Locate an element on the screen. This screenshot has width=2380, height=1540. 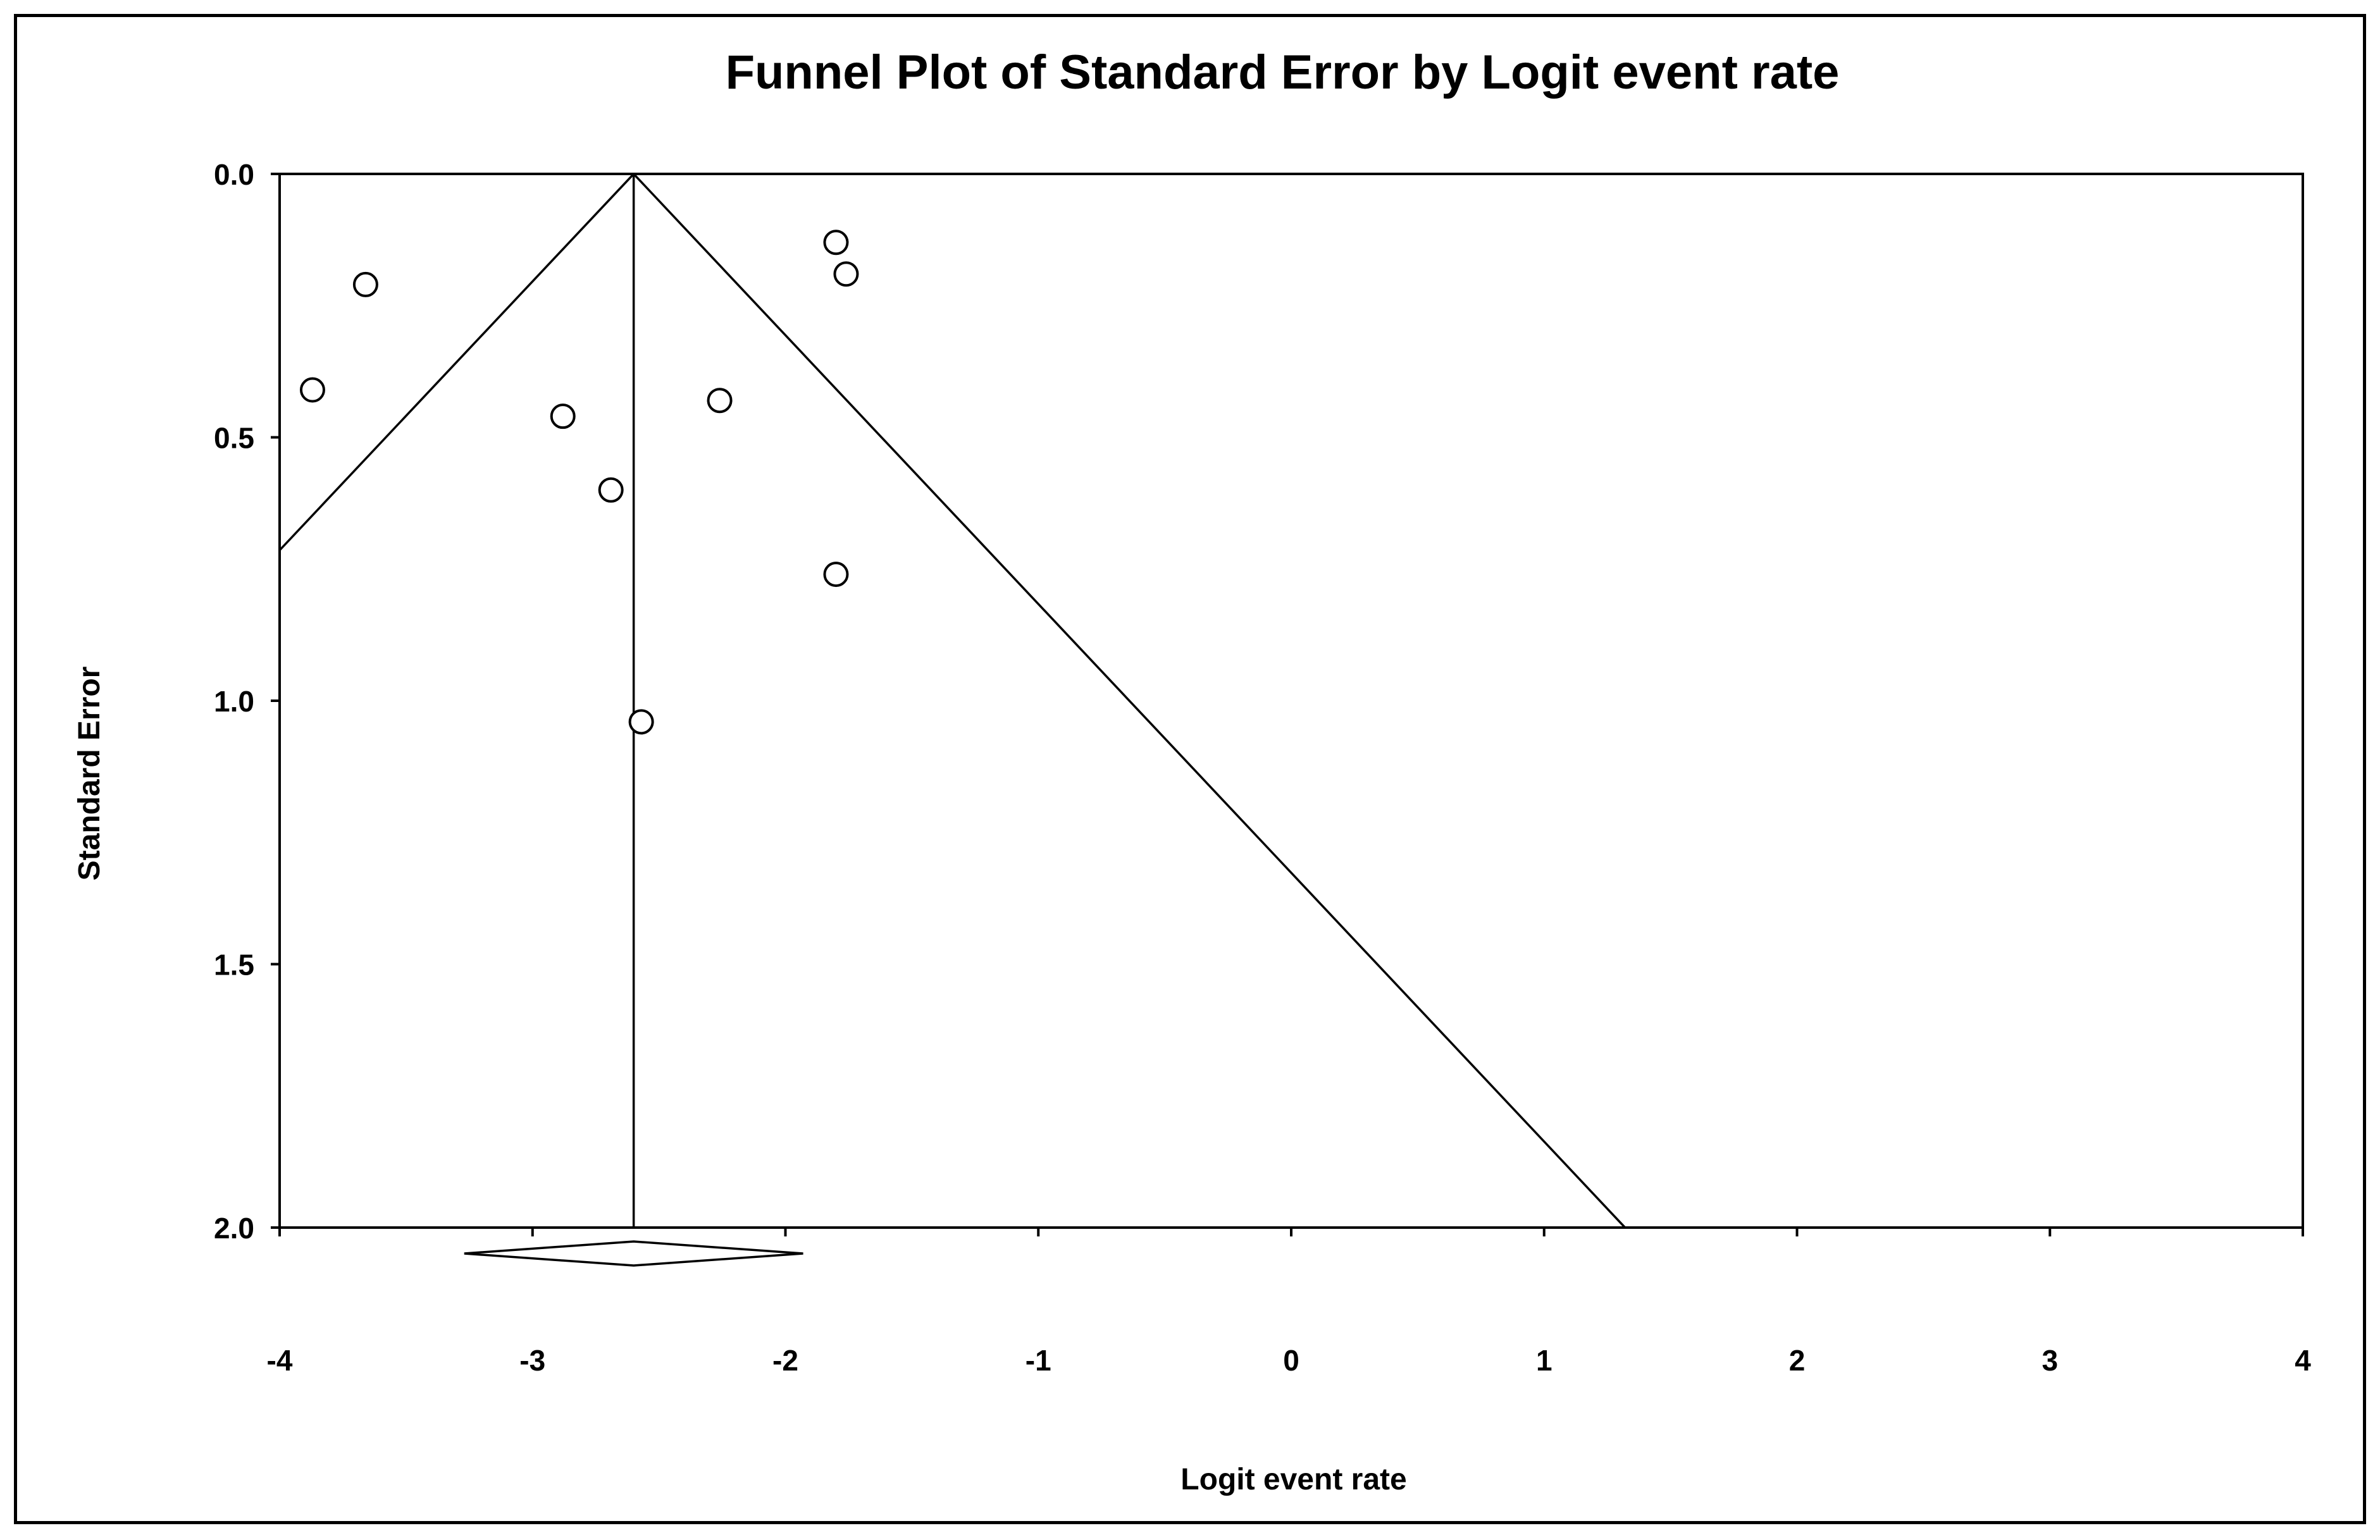
x-tick-label: -1 is located at coordinates (1038, 1360).